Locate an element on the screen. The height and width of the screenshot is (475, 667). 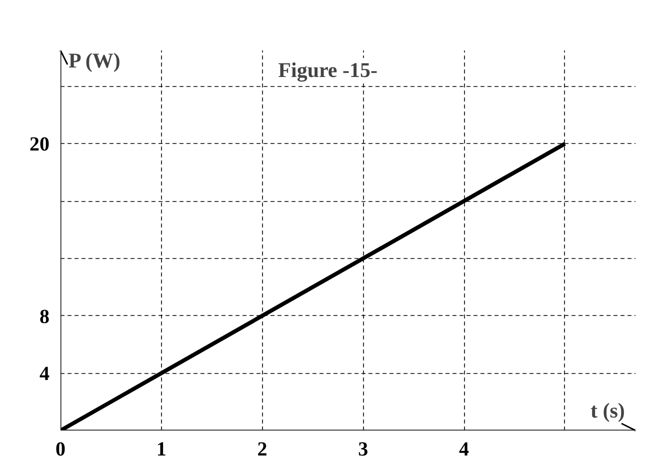
y-tick-label: 8 is located at coordinates (45, 317).